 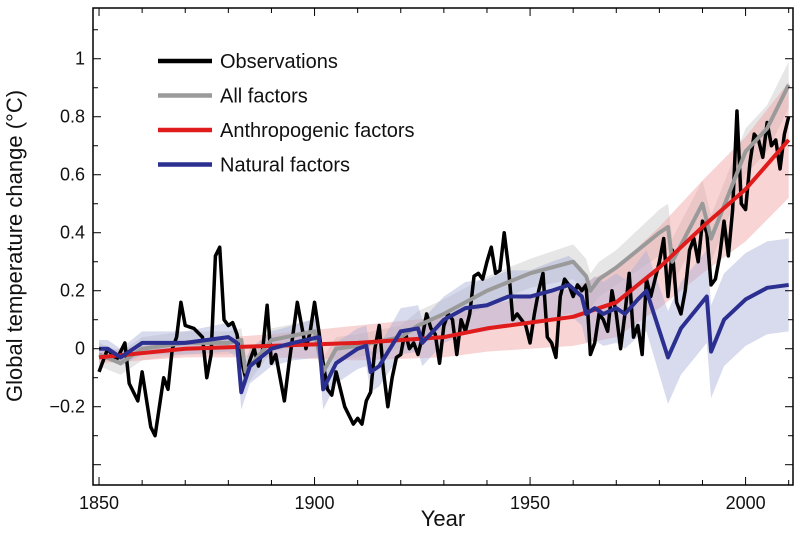 I want to click on x-tick-label: 1950, so click(x=530, y=503).